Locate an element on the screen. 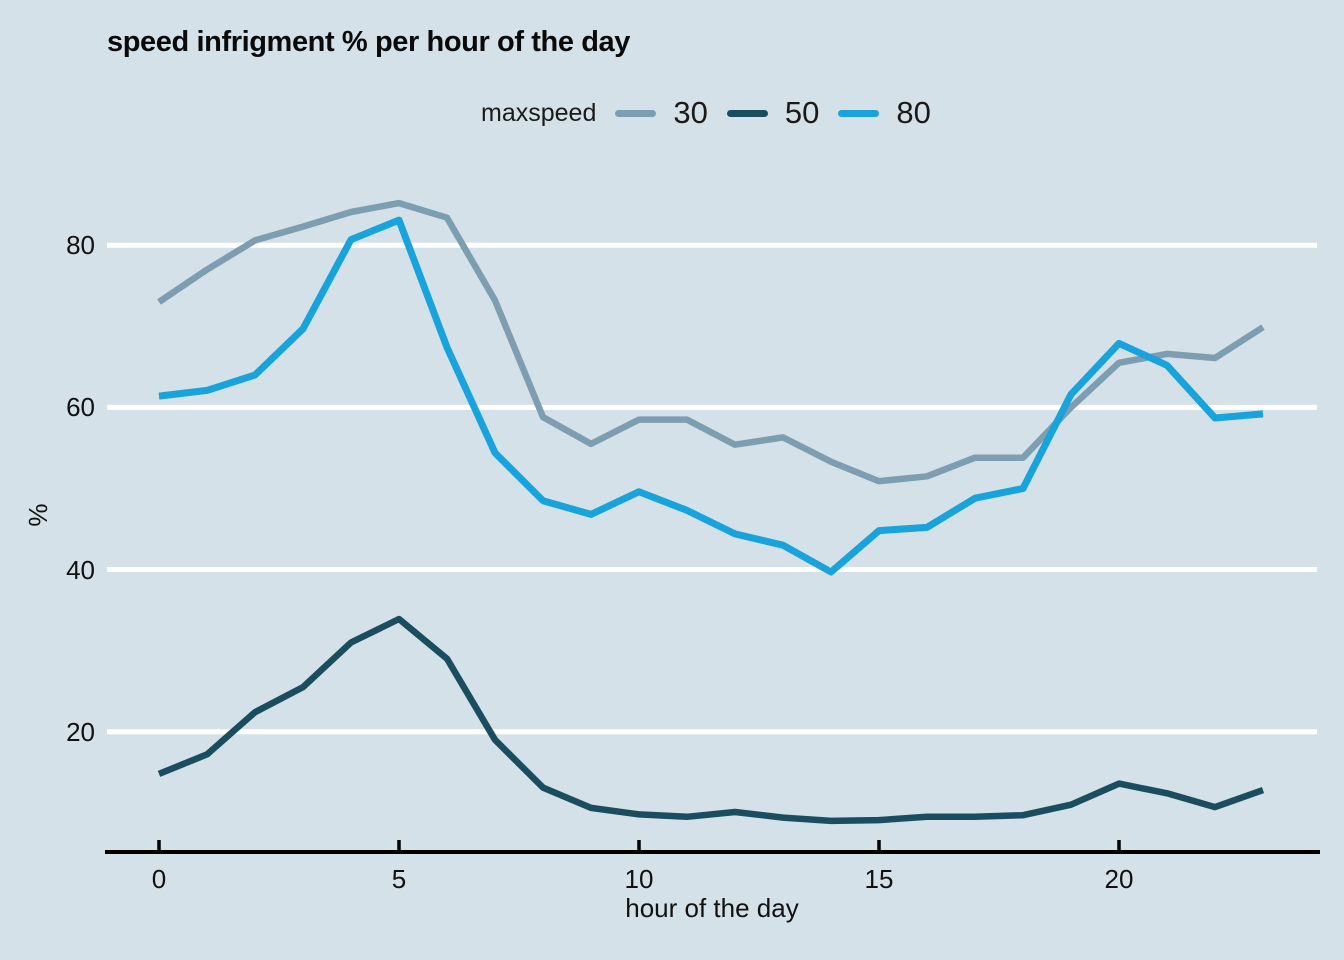 This screenshot has height=960, width=1344. legend: maxspeed 30 50 80 is located at coordinates (706, 113).